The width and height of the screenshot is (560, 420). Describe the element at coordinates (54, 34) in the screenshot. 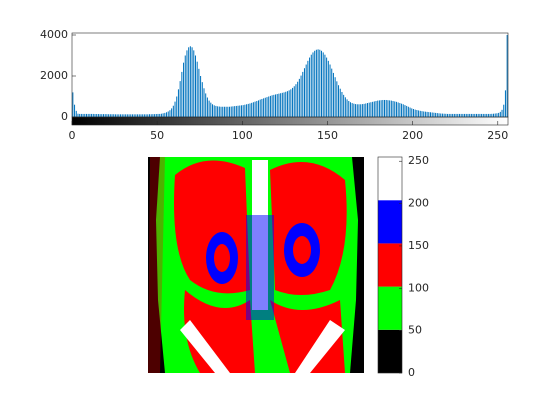

I see `y-tick-label: 4000` at that location.